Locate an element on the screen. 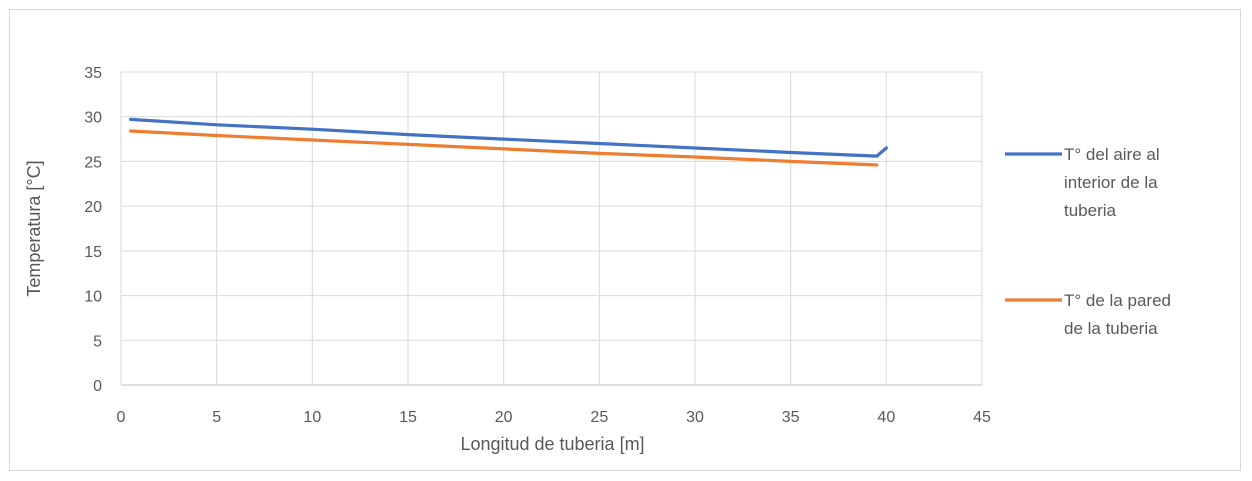  y-tick-label: 0 is located at coordinates (97, 386).